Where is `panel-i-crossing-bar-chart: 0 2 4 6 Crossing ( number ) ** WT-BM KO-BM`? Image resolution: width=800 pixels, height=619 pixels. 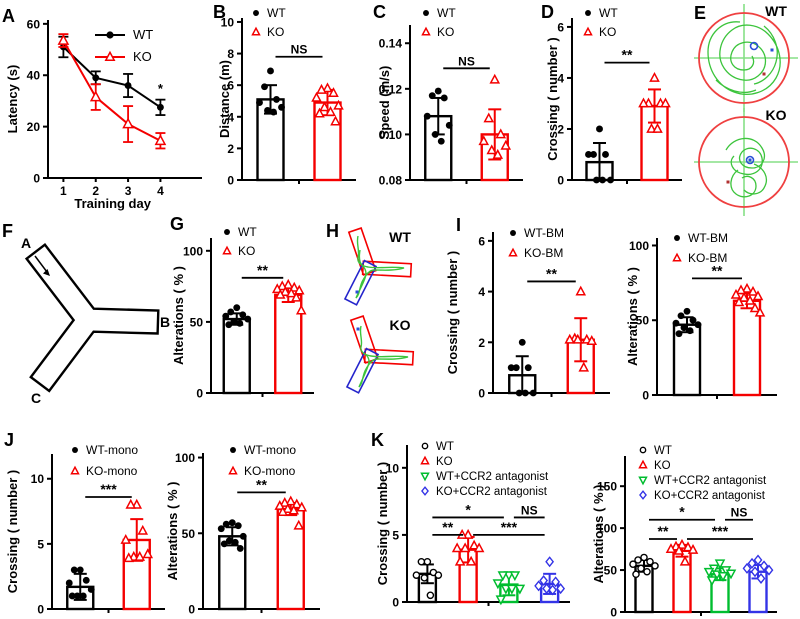 panel-i-crossing-bar-chart: 0 2 4 6 Crossing ( number ) ** WT-BM KO-BM is located at coordinates (527, 313).